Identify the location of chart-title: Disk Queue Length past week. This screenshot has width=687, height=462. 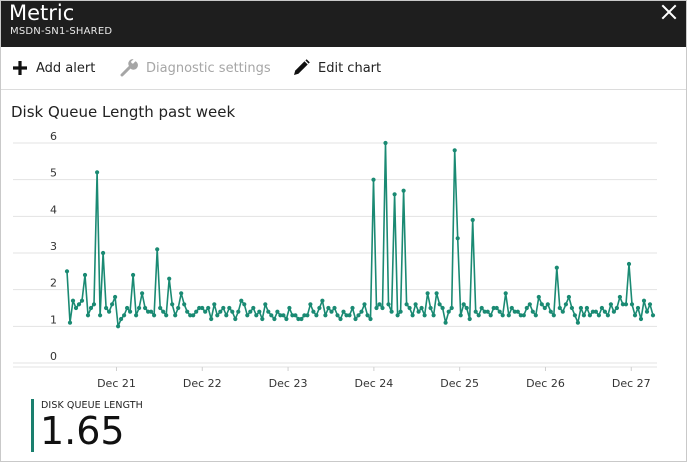
(123, 112).